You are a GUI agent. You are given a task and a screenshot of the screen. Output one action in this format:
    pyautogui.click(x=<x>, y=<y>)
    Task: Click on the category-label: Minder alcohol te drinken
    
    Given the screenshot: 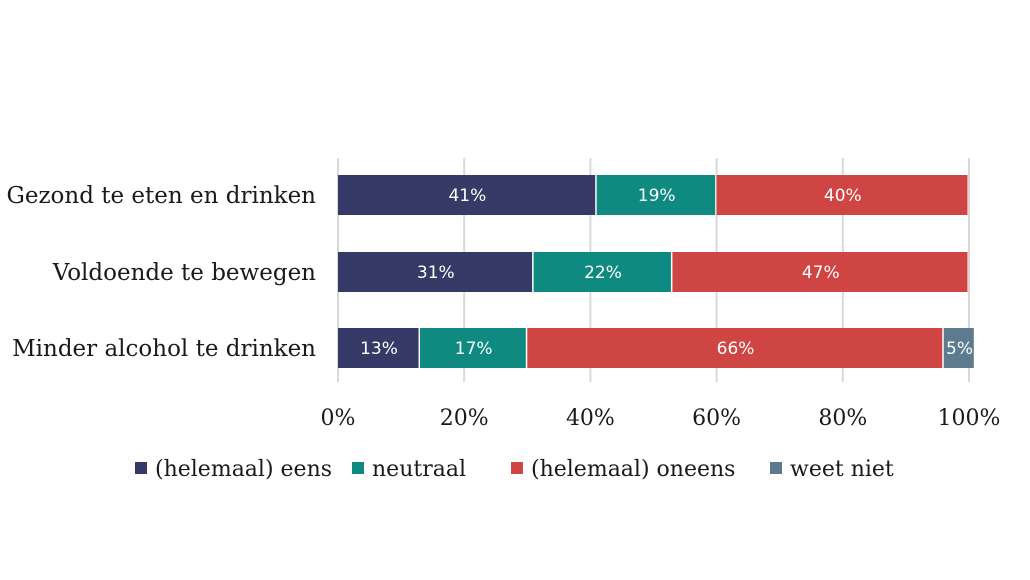 What is the action you would take?
    pyautogui.click(x=164, y=349)
    